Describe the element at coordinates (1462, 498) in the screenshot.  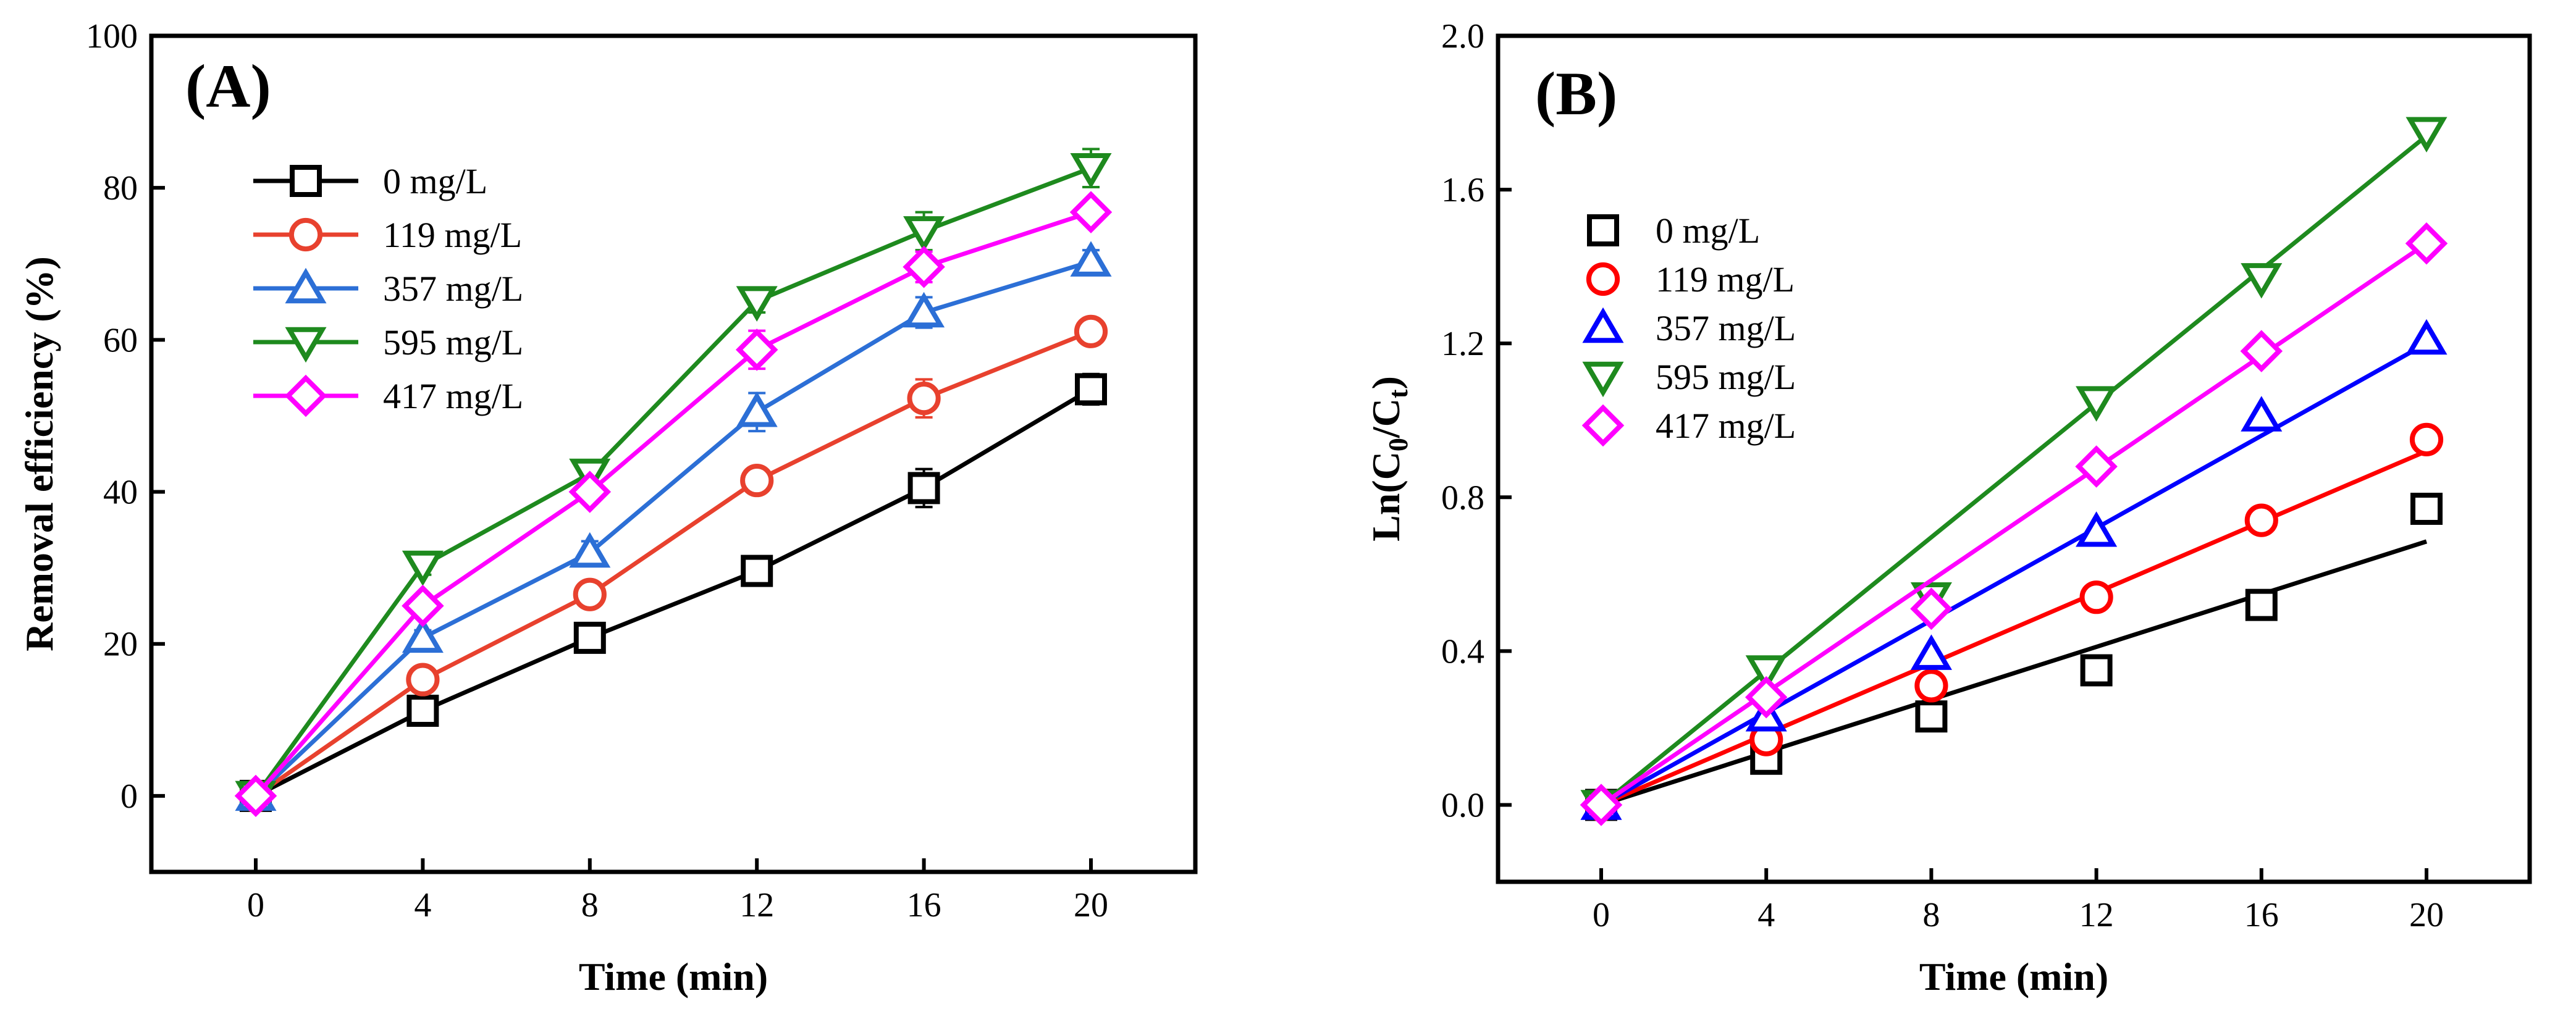
I see `y-tick-label: 0.8` at that location.